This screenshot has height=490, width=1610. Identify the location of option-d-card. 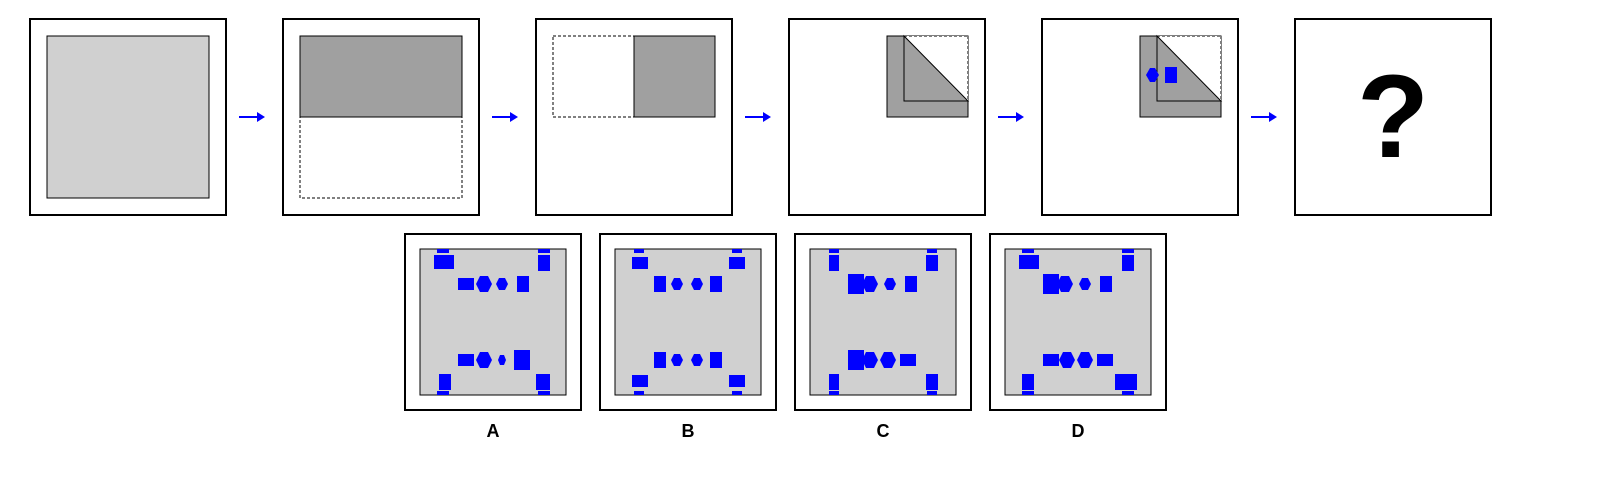
(1078, 322).